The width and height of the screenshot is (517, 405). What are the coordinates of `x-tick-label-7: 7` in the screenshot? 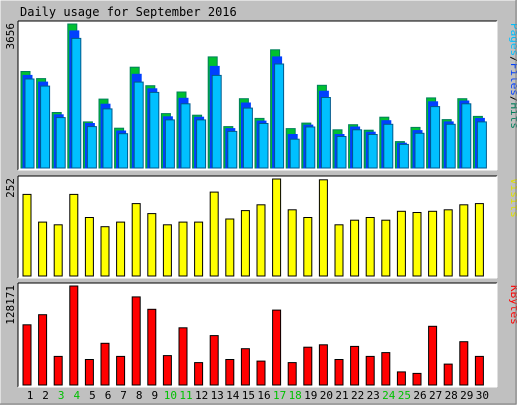 It's located at (123, 395).